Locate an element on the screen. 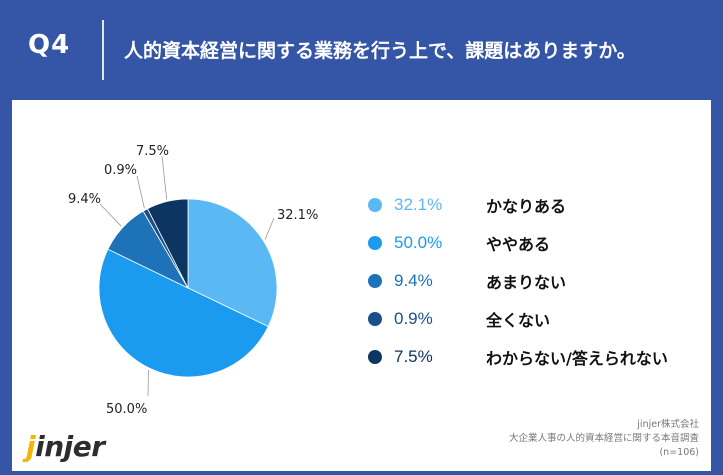 Image resolution: width=723 pixels, height=475 pixels. jinjer-logo: jinjer is located at coordinates (65, 446).